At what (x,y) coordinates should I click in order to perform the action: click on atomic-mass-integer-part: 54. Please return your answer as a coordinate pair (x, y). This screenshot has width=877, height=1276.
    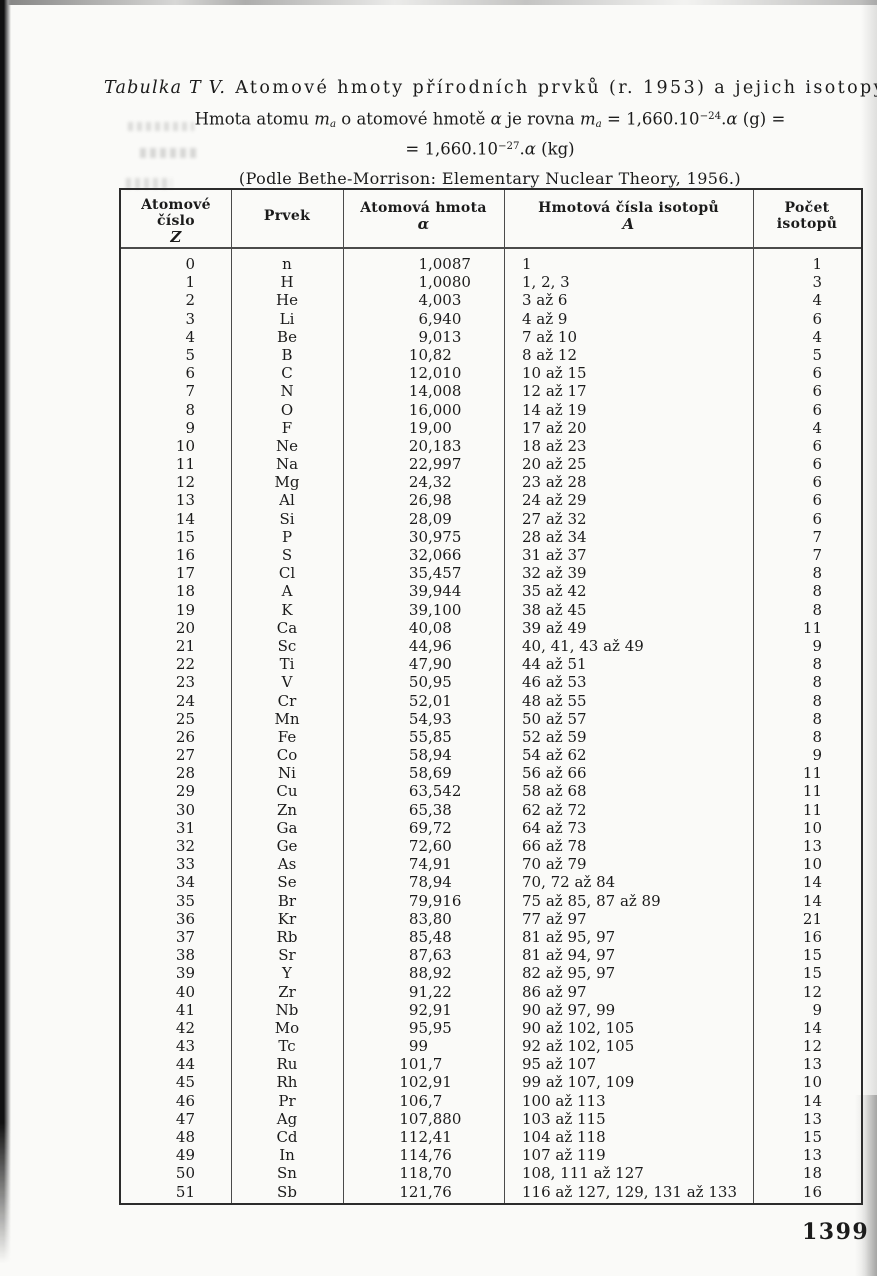
    Looking at the image, I should click on (418, 718).